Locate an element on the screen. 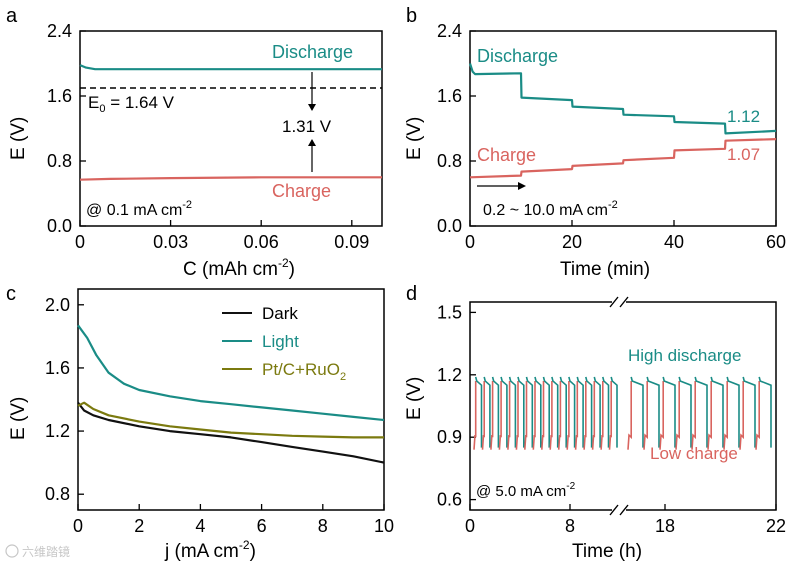 This screenshot has height=567, width=800. watermark: 六维踏镜 is located at coordinates (37, 551).